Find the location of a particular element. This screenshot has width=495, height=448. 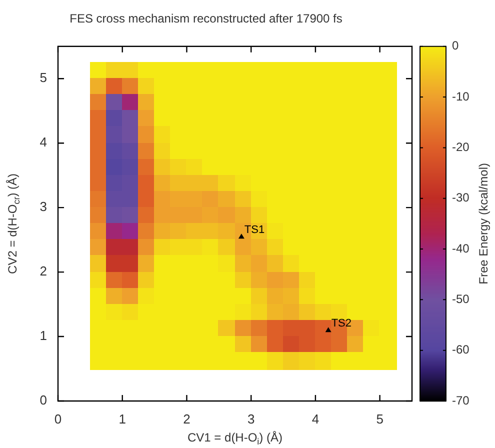

color-bar-label: -40 is located at coordinates (461, 248).